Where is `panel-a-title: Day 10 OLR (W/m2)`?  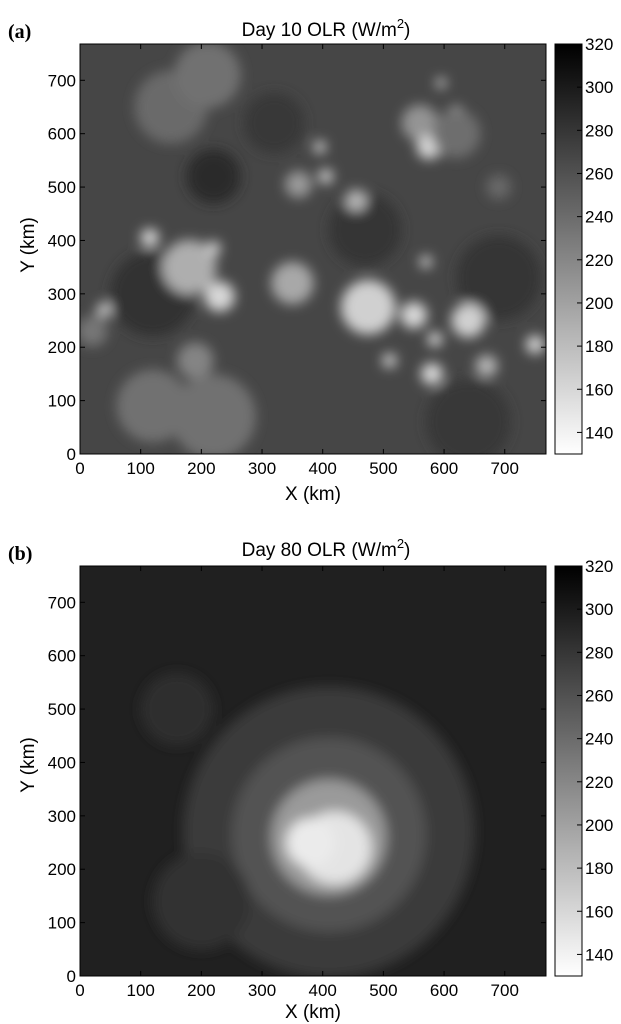
panel-a-title: Day 10 OLR (W/m2) is located at coordinates (326, 28).